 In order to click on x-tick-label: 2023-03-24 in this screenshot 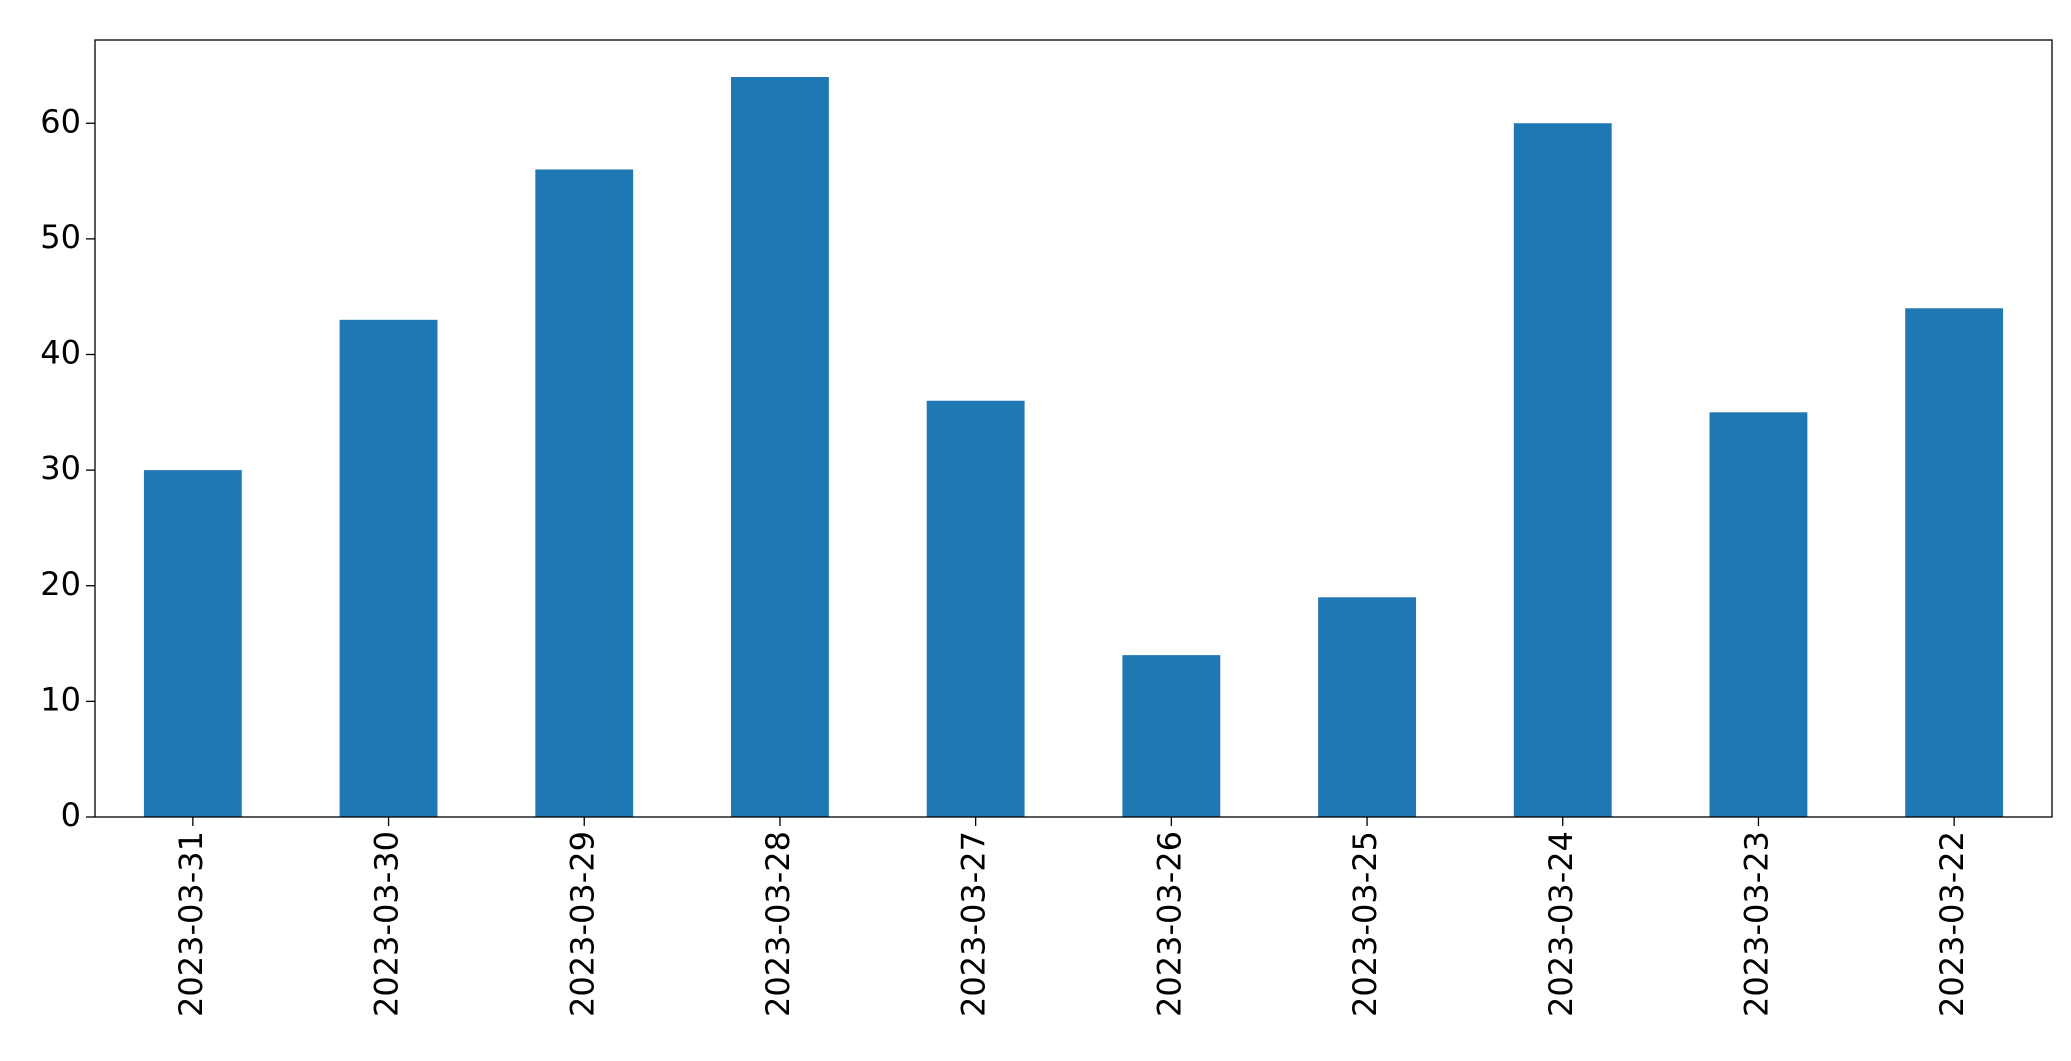, I will do `click(1561, 924)`.